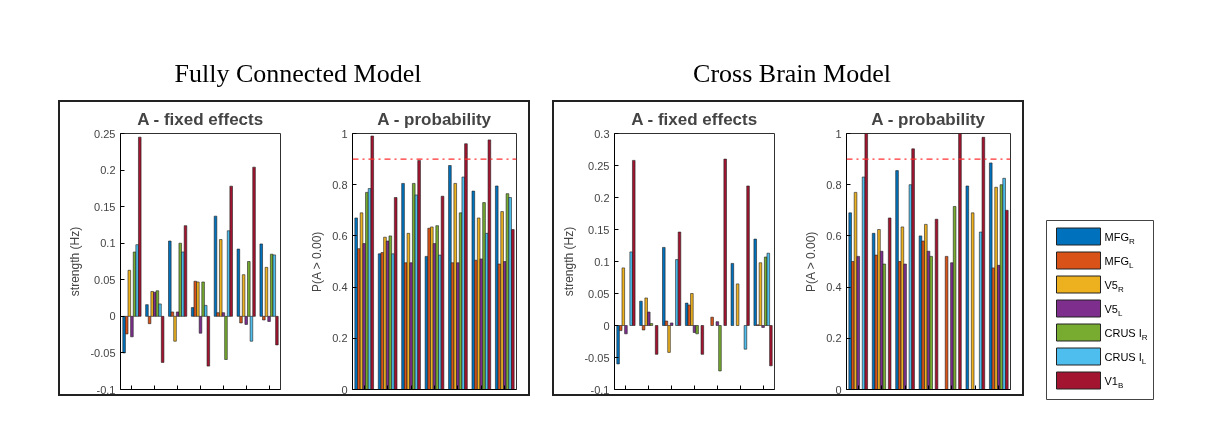 The image size is (1206, 421). I want to click on text: Cross Brain Model, so click(792, 74).